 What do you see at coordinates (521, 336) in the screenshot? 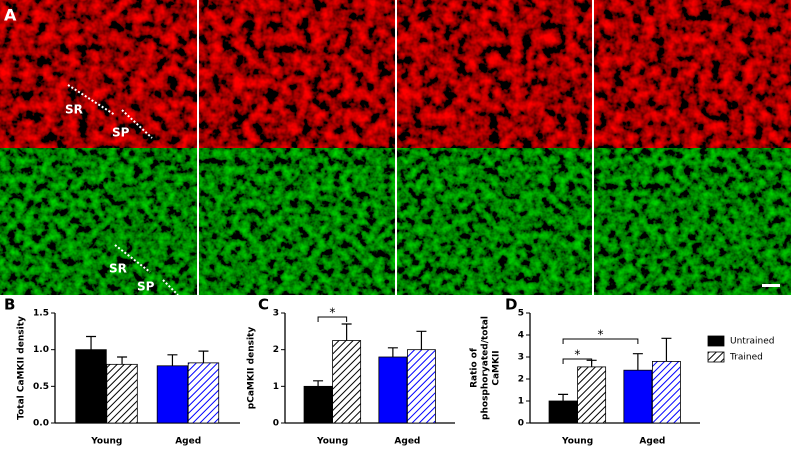
I see `y-tick-label: 4` at bounding box center [521, 336].